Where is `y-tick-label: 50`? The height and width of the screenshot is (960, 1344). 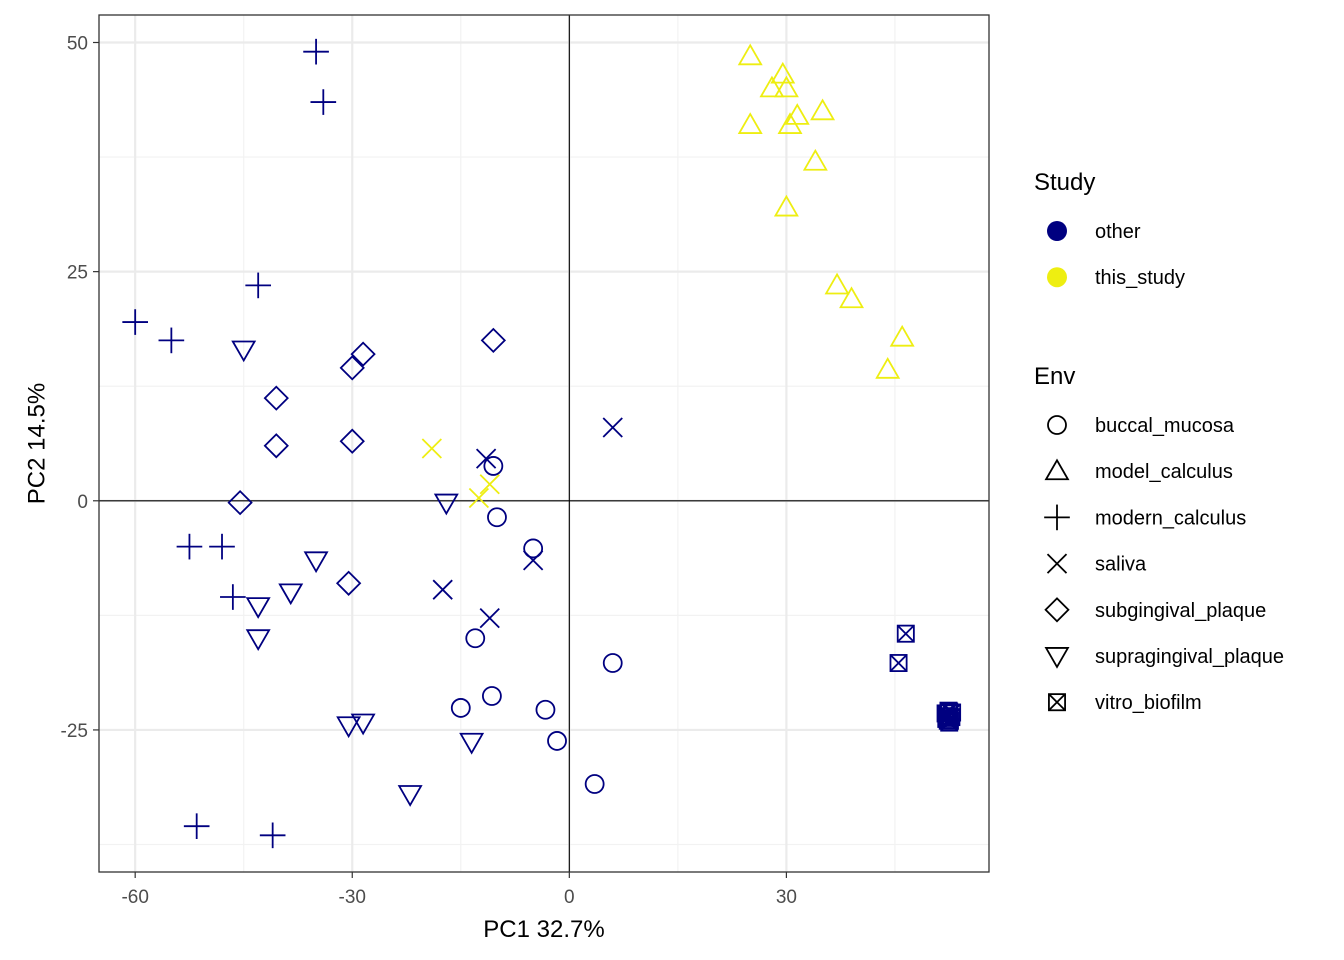
y-tick-label: 50 is located at coordinates (77, 43).